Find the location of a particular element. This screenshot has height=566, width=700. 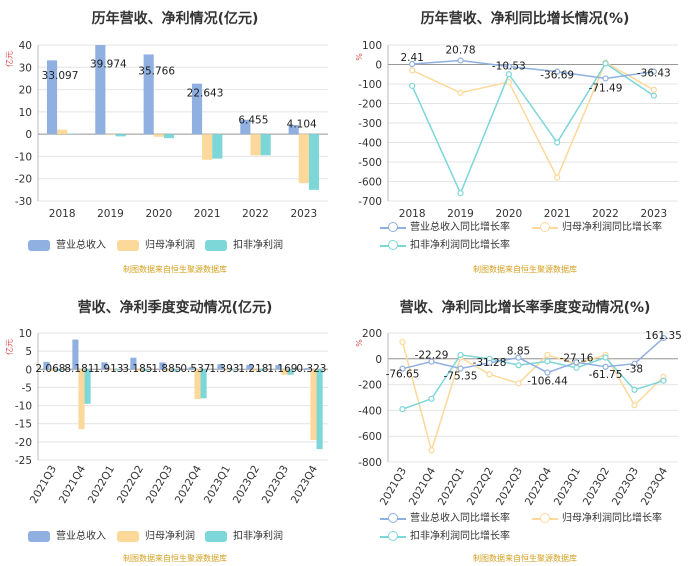

y-tick-label: -700 is located at coordinates (370, 202).